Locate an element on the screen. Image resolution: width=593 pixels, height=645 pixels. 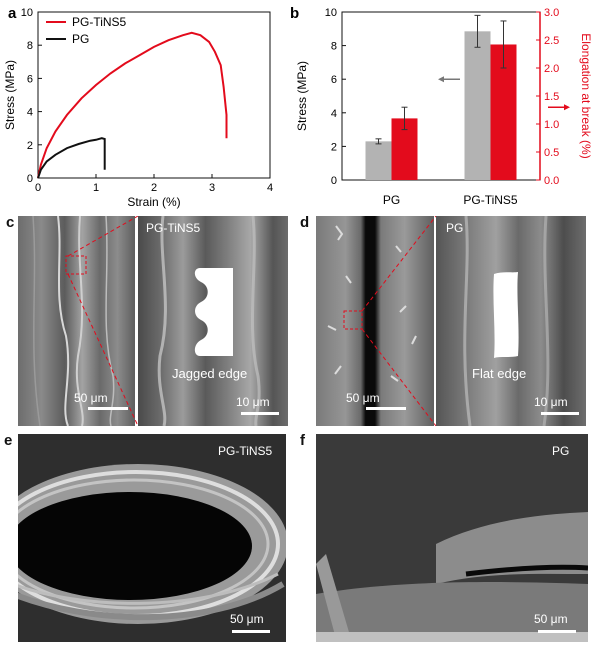
inset-label: PG-TiNS5 is located at coordinates (173, 228).